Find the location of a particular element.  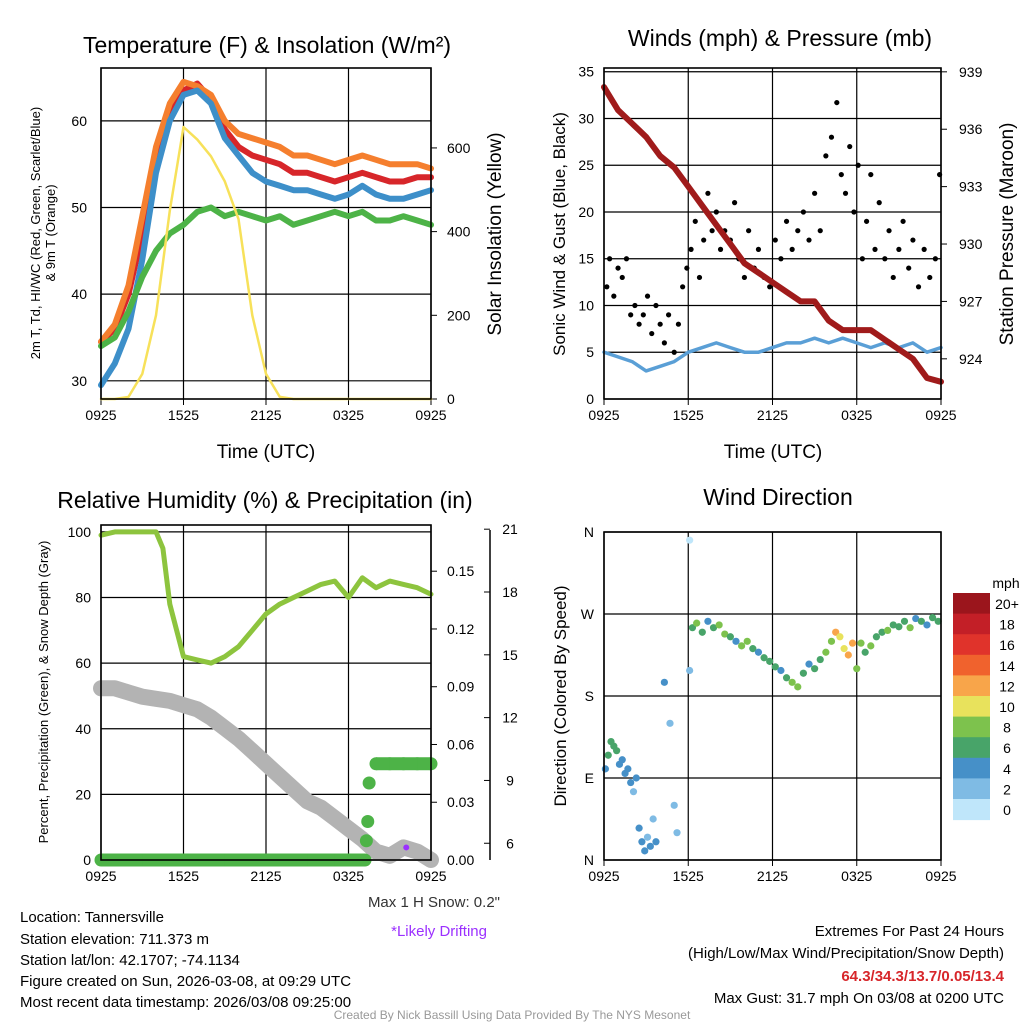

temperature-panel-title: Temperature (F) & Insolation (W/m²) is located at coordinates (267, 45).